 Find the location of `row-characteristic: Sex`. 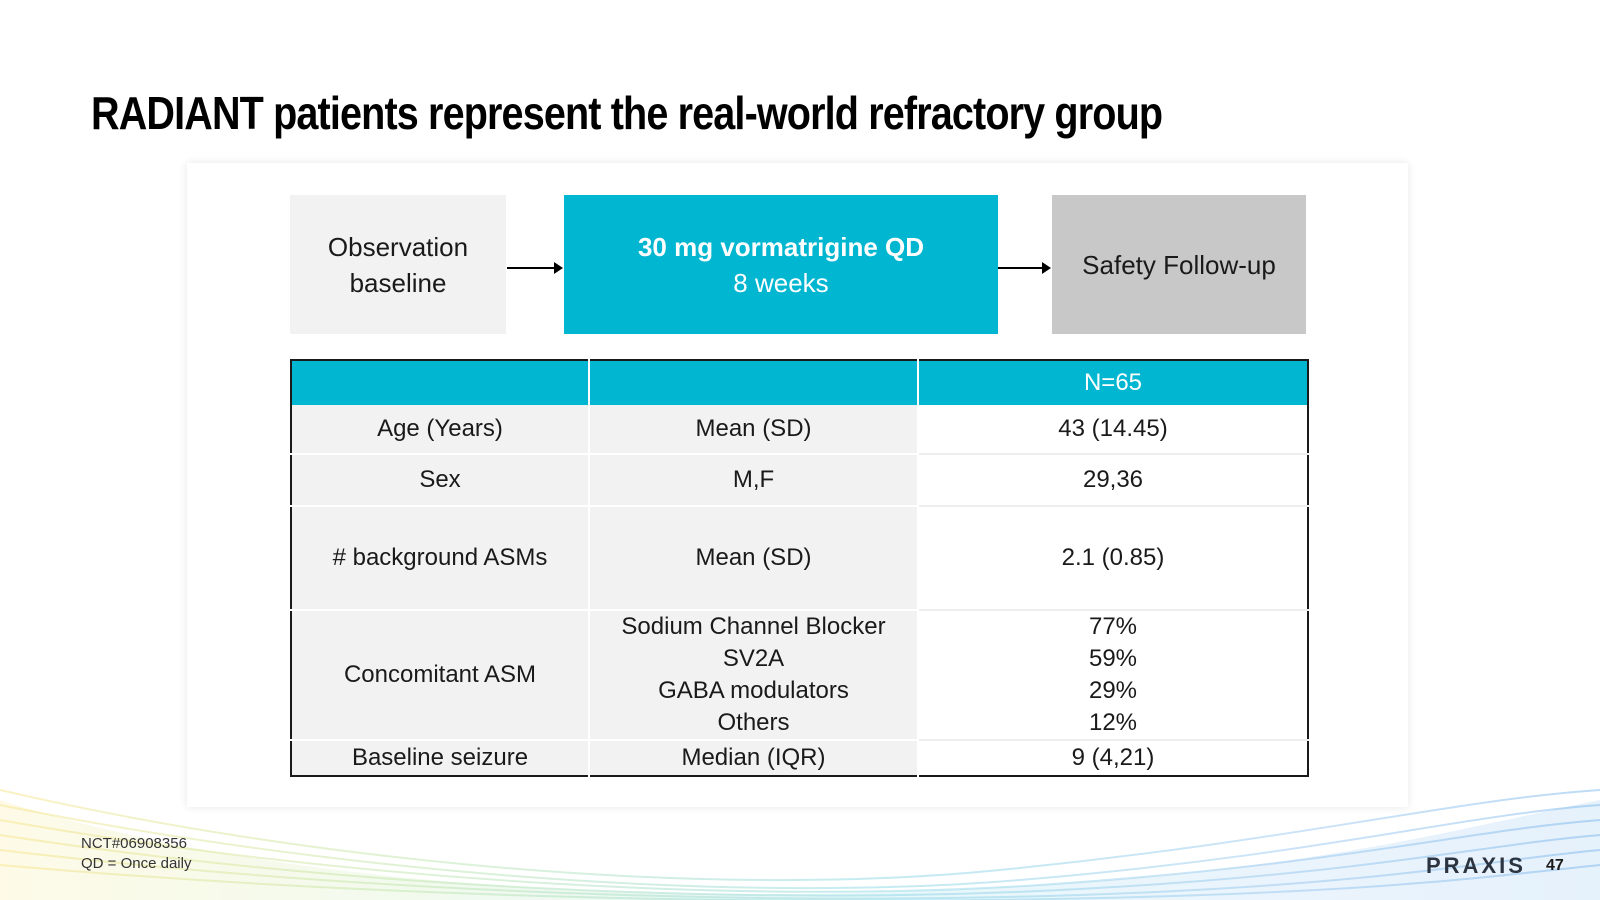

row-characteristic: Sex is located at coordinates (440, 480).